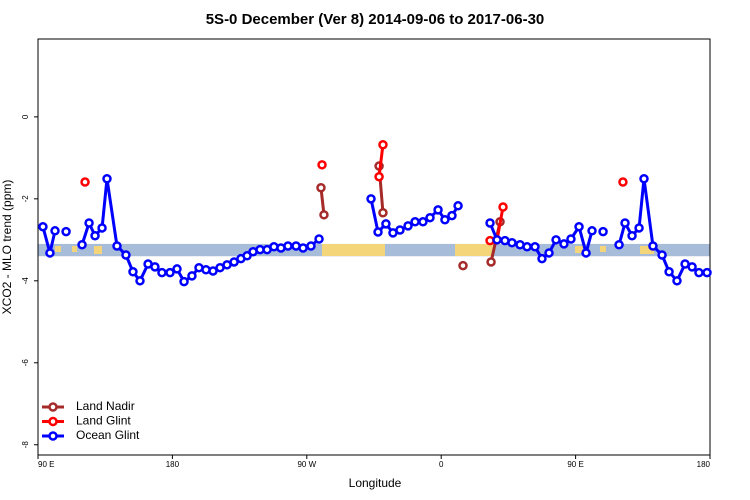  I want to click on y-tick-label: -2, so click(25, 199).